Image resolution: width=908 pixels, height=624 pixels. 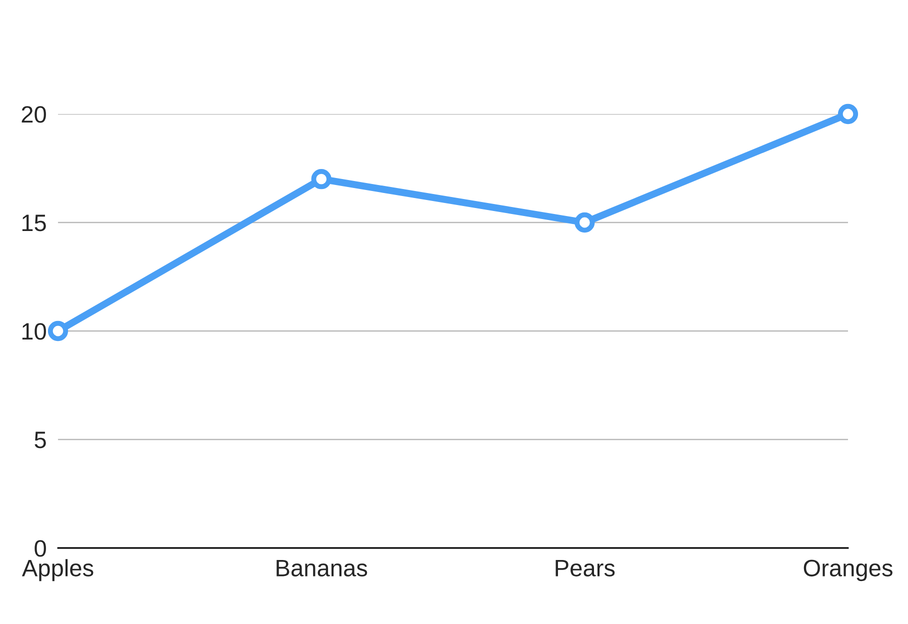 I want to click on y-tick-label: 15, so click(x=34, y=223).